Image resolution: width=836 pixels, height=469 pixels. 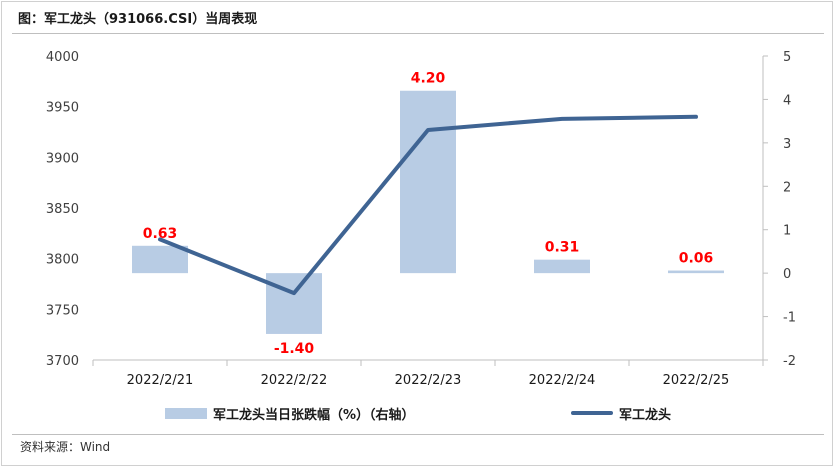 I want to click on right-y-tick-label: -2, so click(x=789, y=361).